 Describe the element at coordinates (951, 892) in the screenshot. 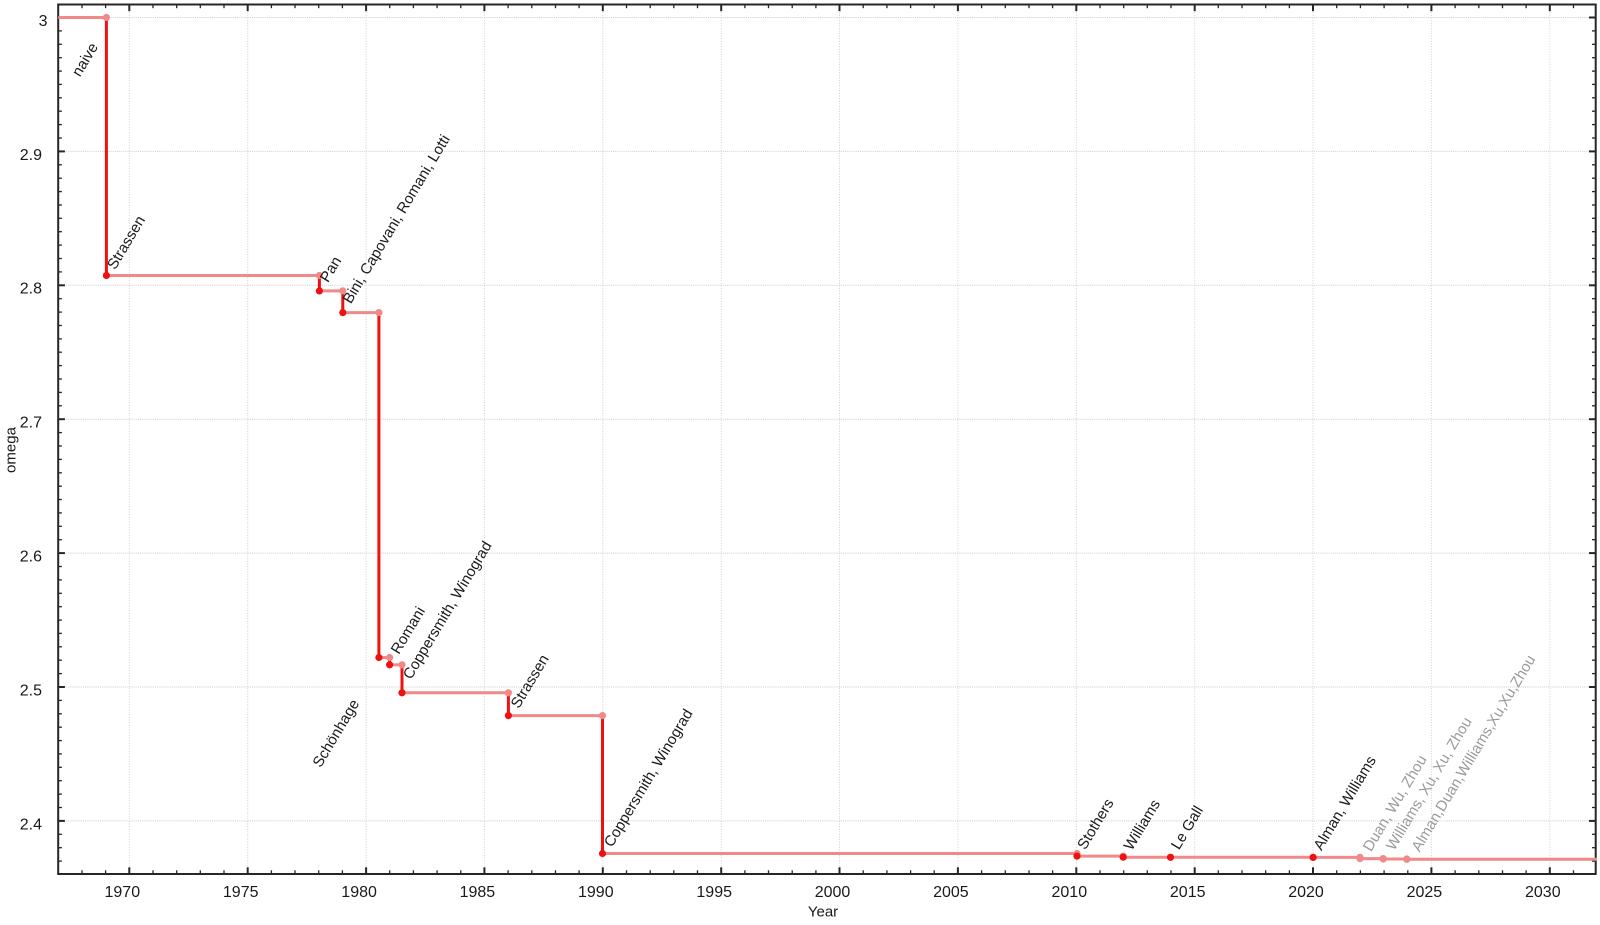

I see `svg-text: 2005` at that location.